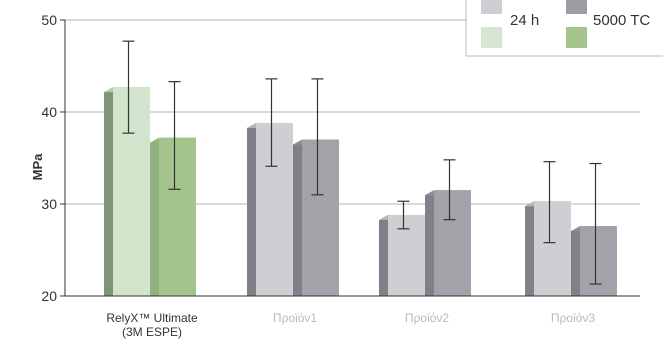 The image size is (663, 344). Describe the element at coordinates (491, 37) in the screenshot. I see `legend-swatch-24h-green` at that location.